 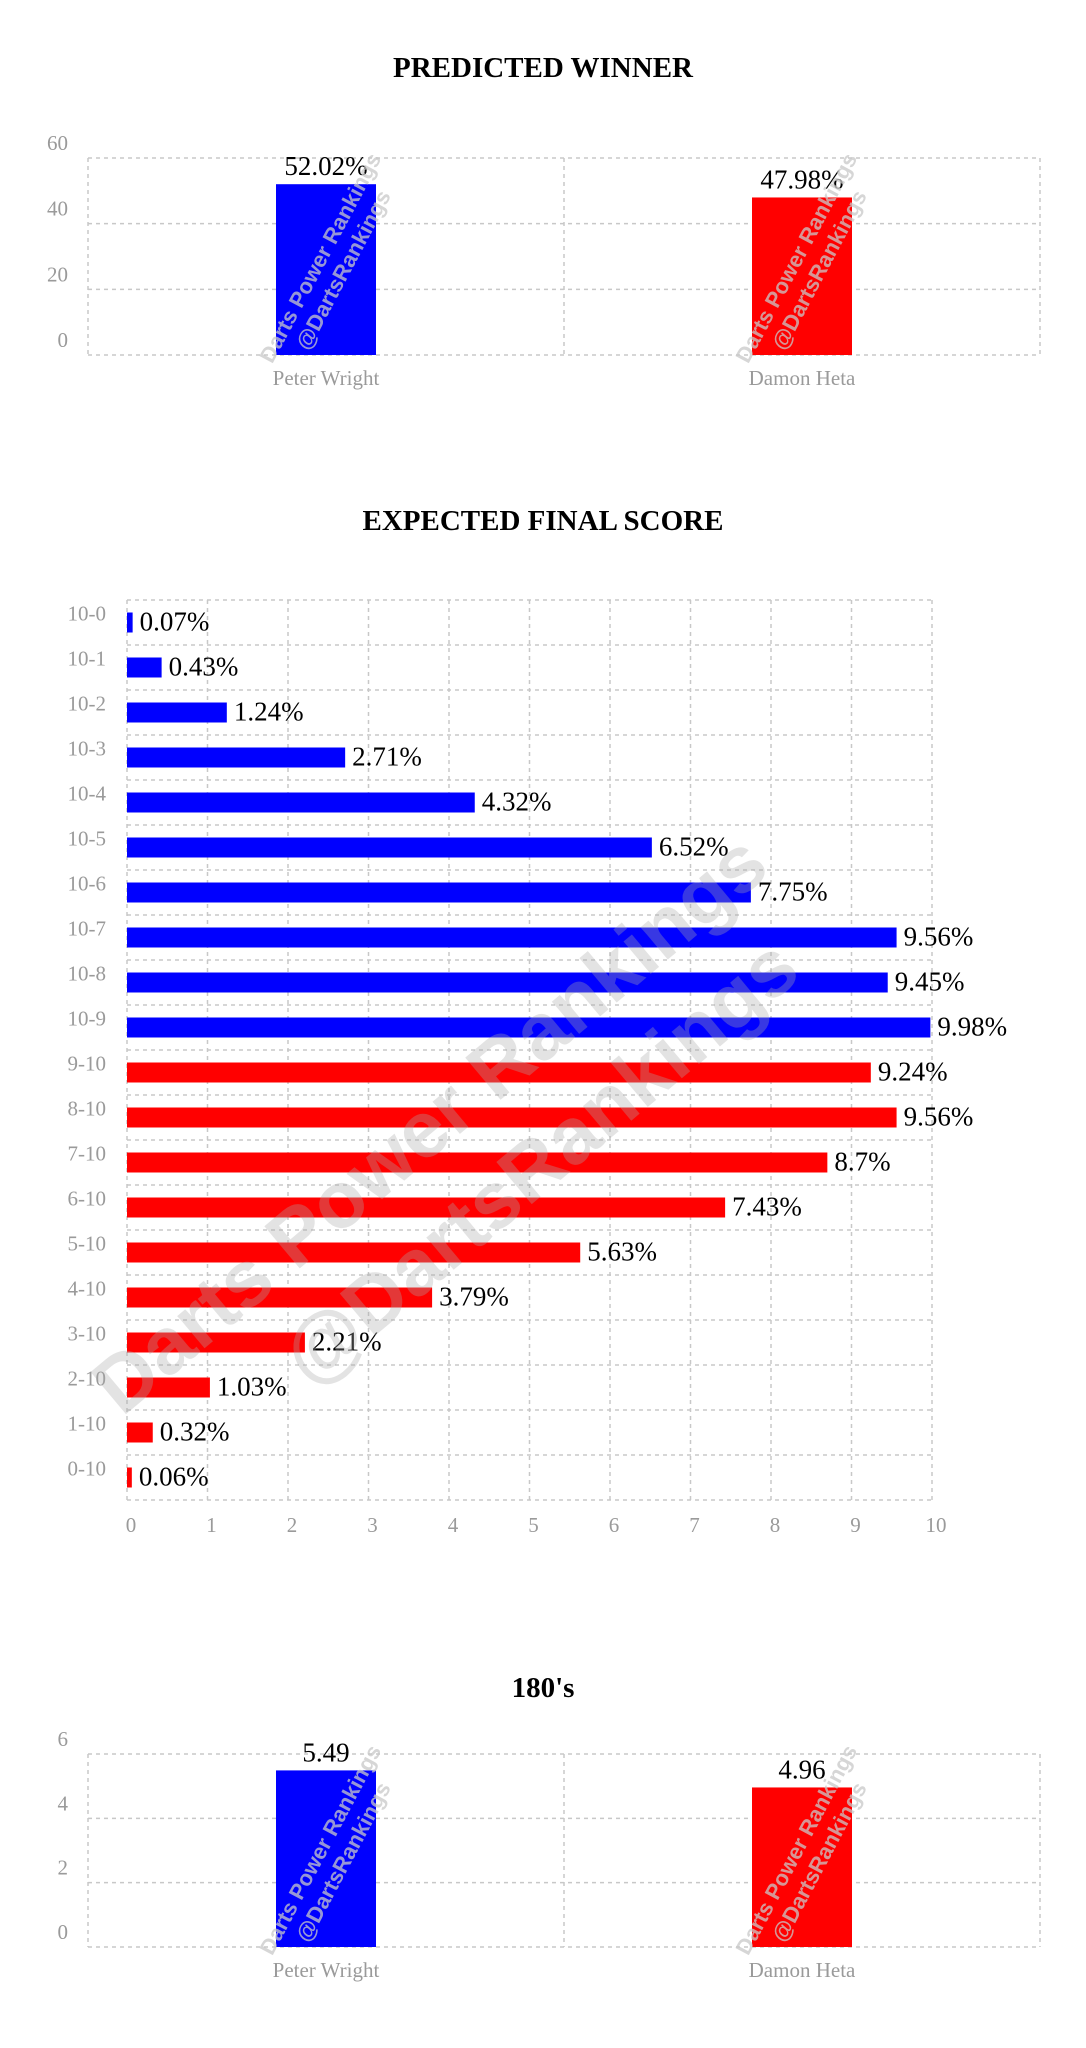 What do you see at coordinates (57, 274) in the screenshot?
I see `y-tick-label-20: 20` at bounding box center [57, 274].